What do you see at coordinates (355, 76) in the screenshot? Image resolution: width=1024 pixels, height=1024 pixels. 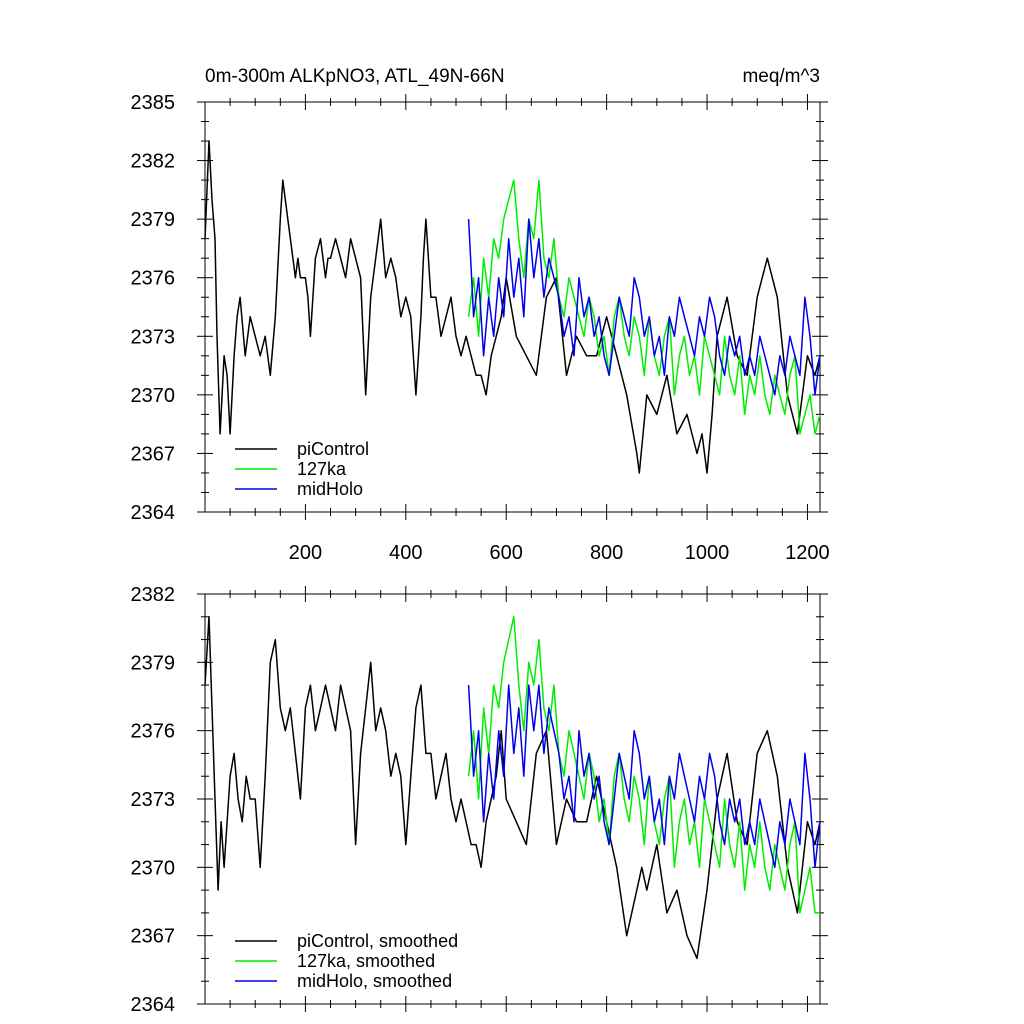 I see `chart-title: 0m-300m ALKpNO3, ATL_49N-66N` at bounding box center [355, 76].